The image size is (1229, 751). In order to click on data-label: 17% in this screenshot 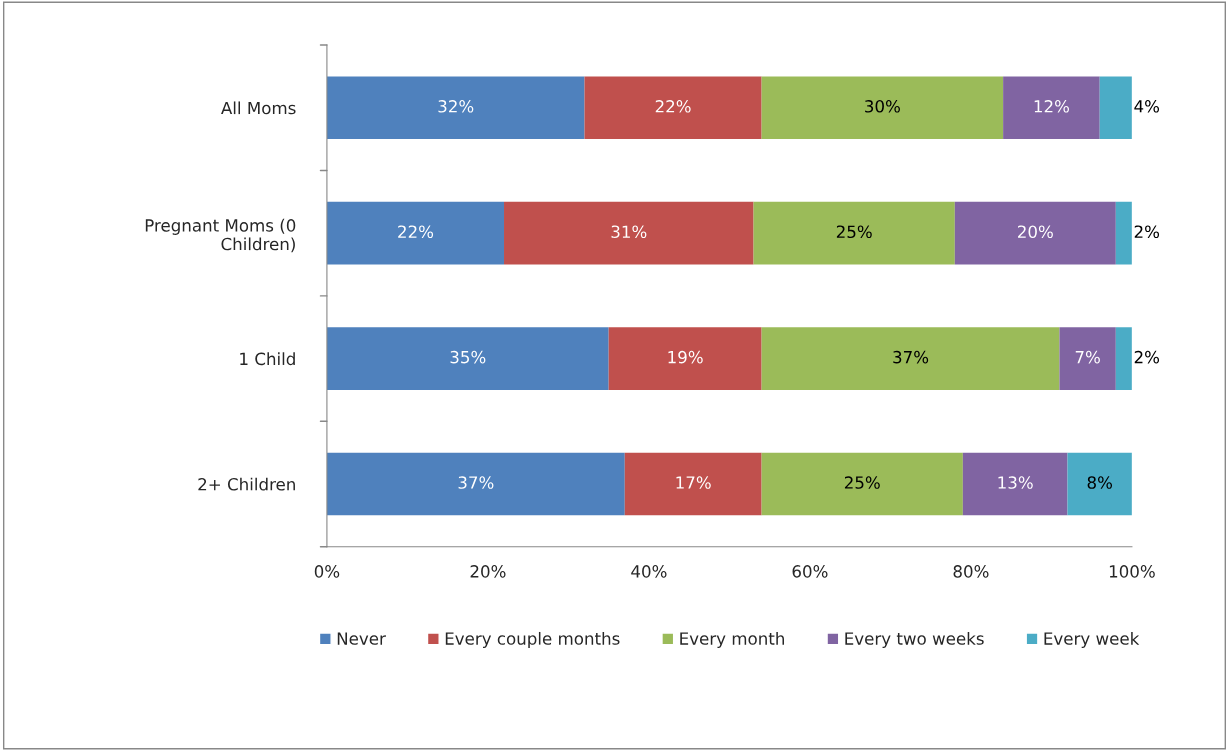, I will do `click(693, 482)`.